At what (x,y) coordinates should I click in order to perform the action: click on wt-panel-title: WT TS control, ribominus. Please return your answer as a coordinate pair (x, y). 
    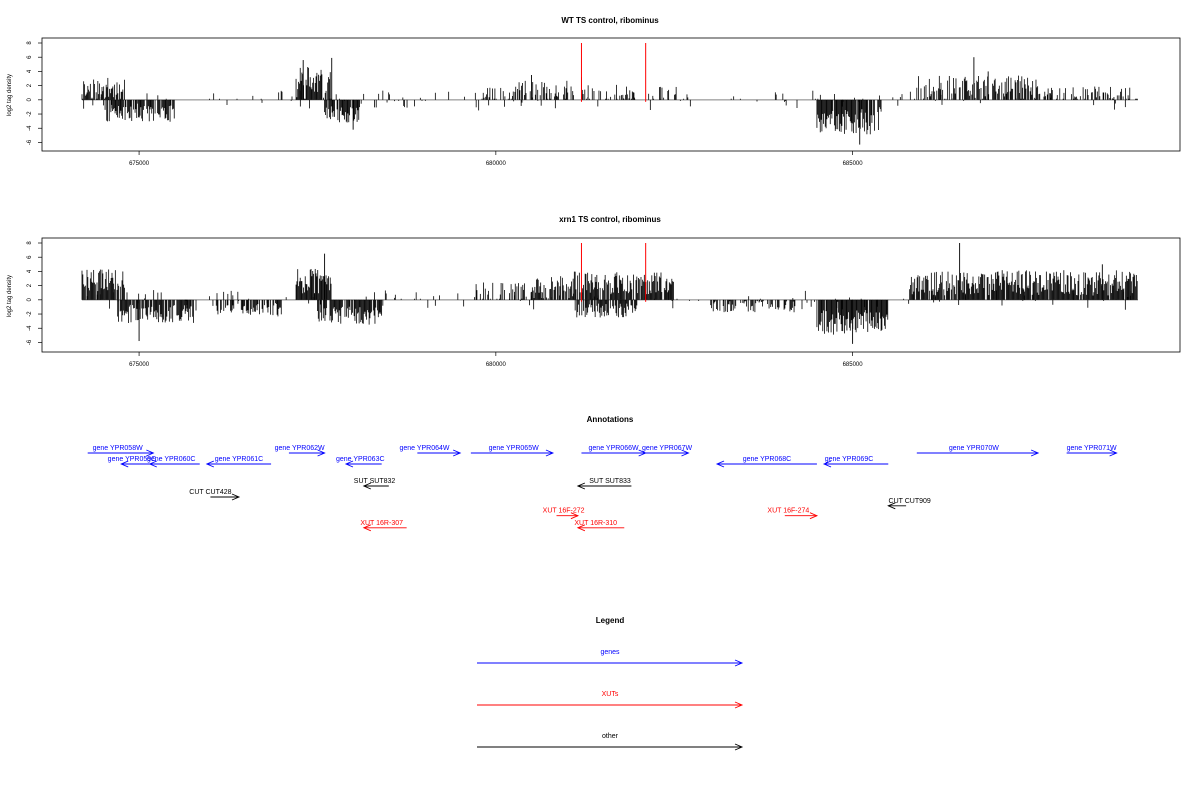
    Looking at the image, I should click on (610, 20).